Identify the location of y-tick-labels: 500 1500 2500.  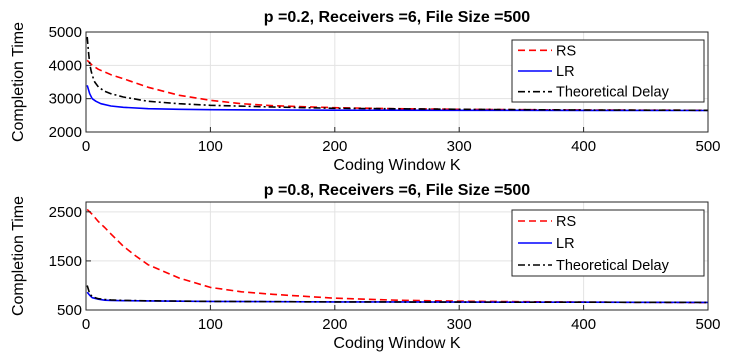
(70, 261).